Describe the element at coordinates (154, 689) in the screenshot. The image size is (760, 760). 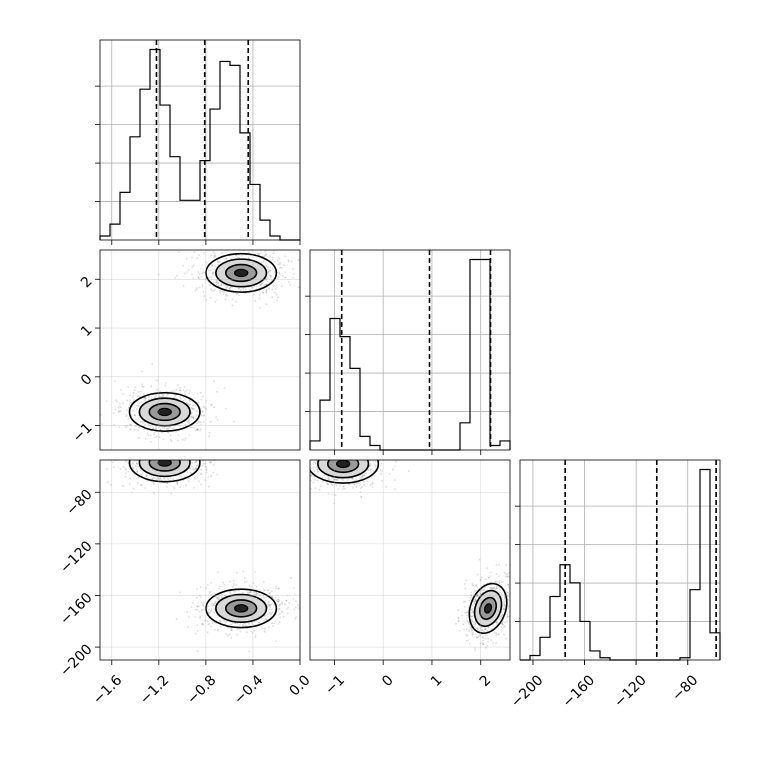
I see `x-tick-label: −1.2` at that location.